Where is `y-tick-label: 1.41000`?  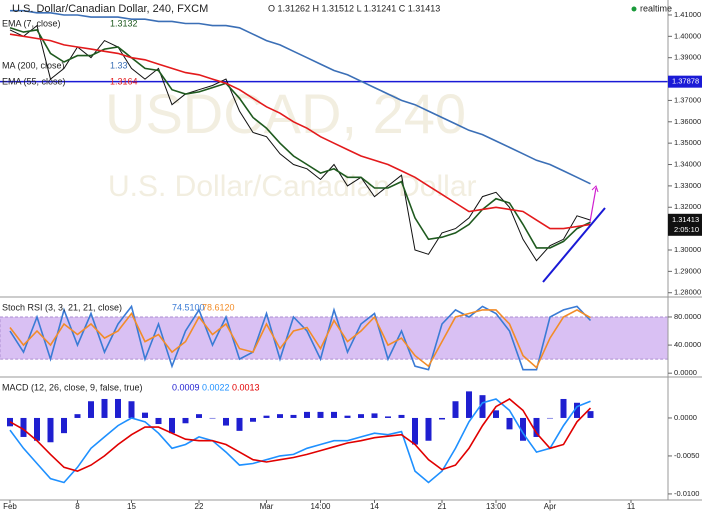
y-tick-label: 1.41000 is located at coordinates (687, 14).